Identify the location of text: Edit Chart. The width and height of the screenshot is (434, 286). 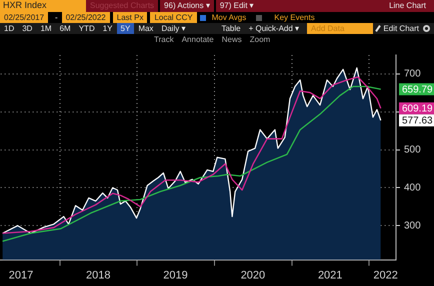
(401, 28).